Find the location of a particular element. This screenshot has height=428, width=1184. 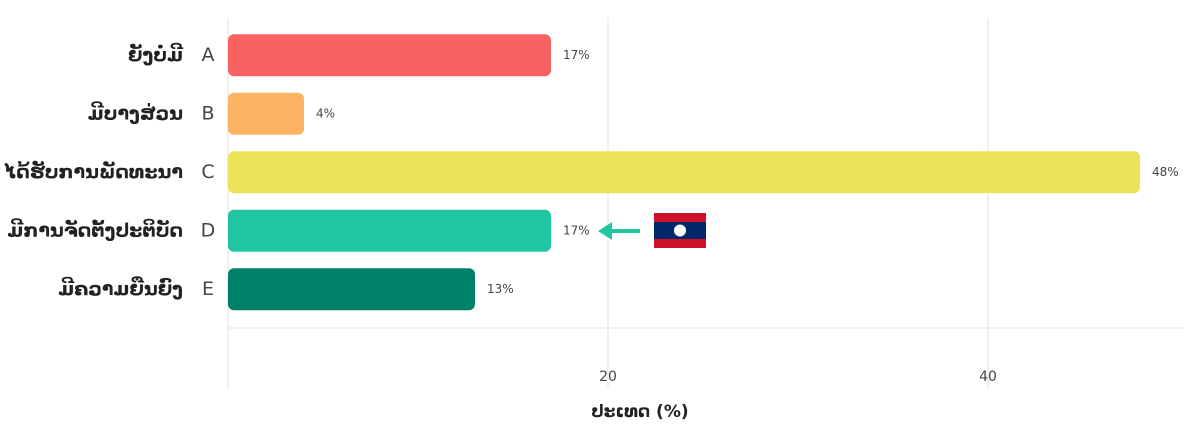

arrow-head is located at coordinates (605, 231).